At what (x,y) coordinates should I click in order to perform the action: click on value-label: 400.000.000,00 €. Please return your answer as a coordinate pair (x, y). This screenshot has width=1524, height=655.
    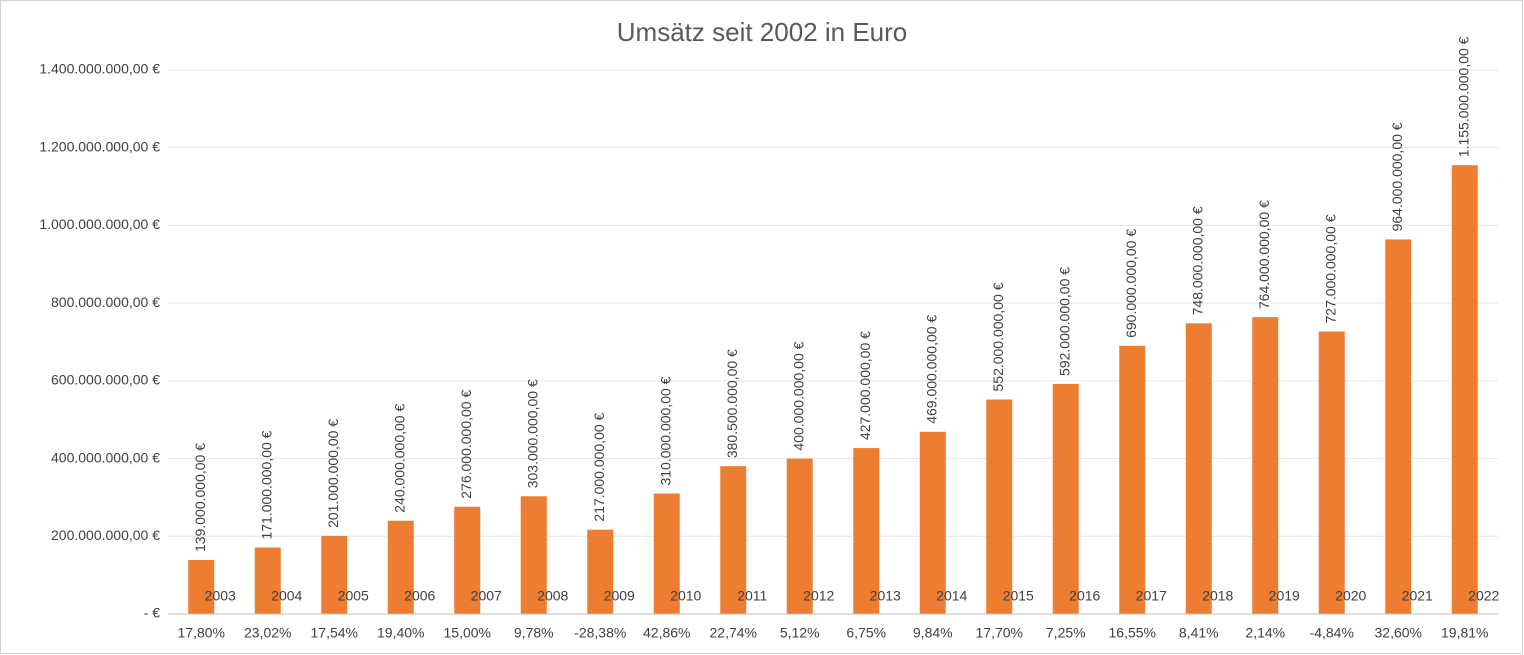
    Looking at the image, I should click on (798, 395).